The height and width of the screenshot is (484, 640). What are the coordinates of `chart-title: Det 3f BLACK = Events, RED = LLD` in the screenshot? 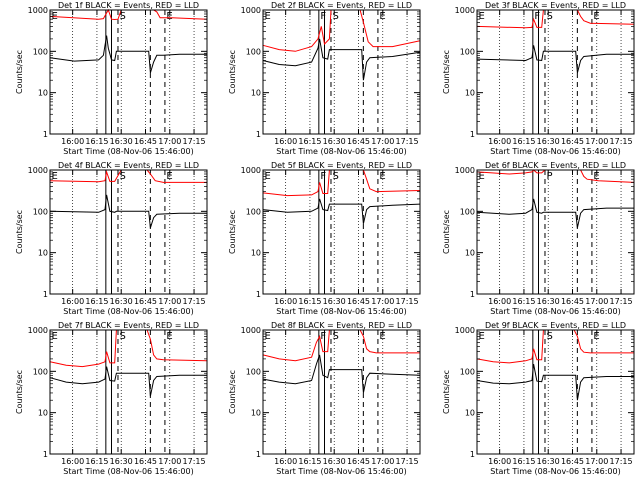 It's located at (555, 5).